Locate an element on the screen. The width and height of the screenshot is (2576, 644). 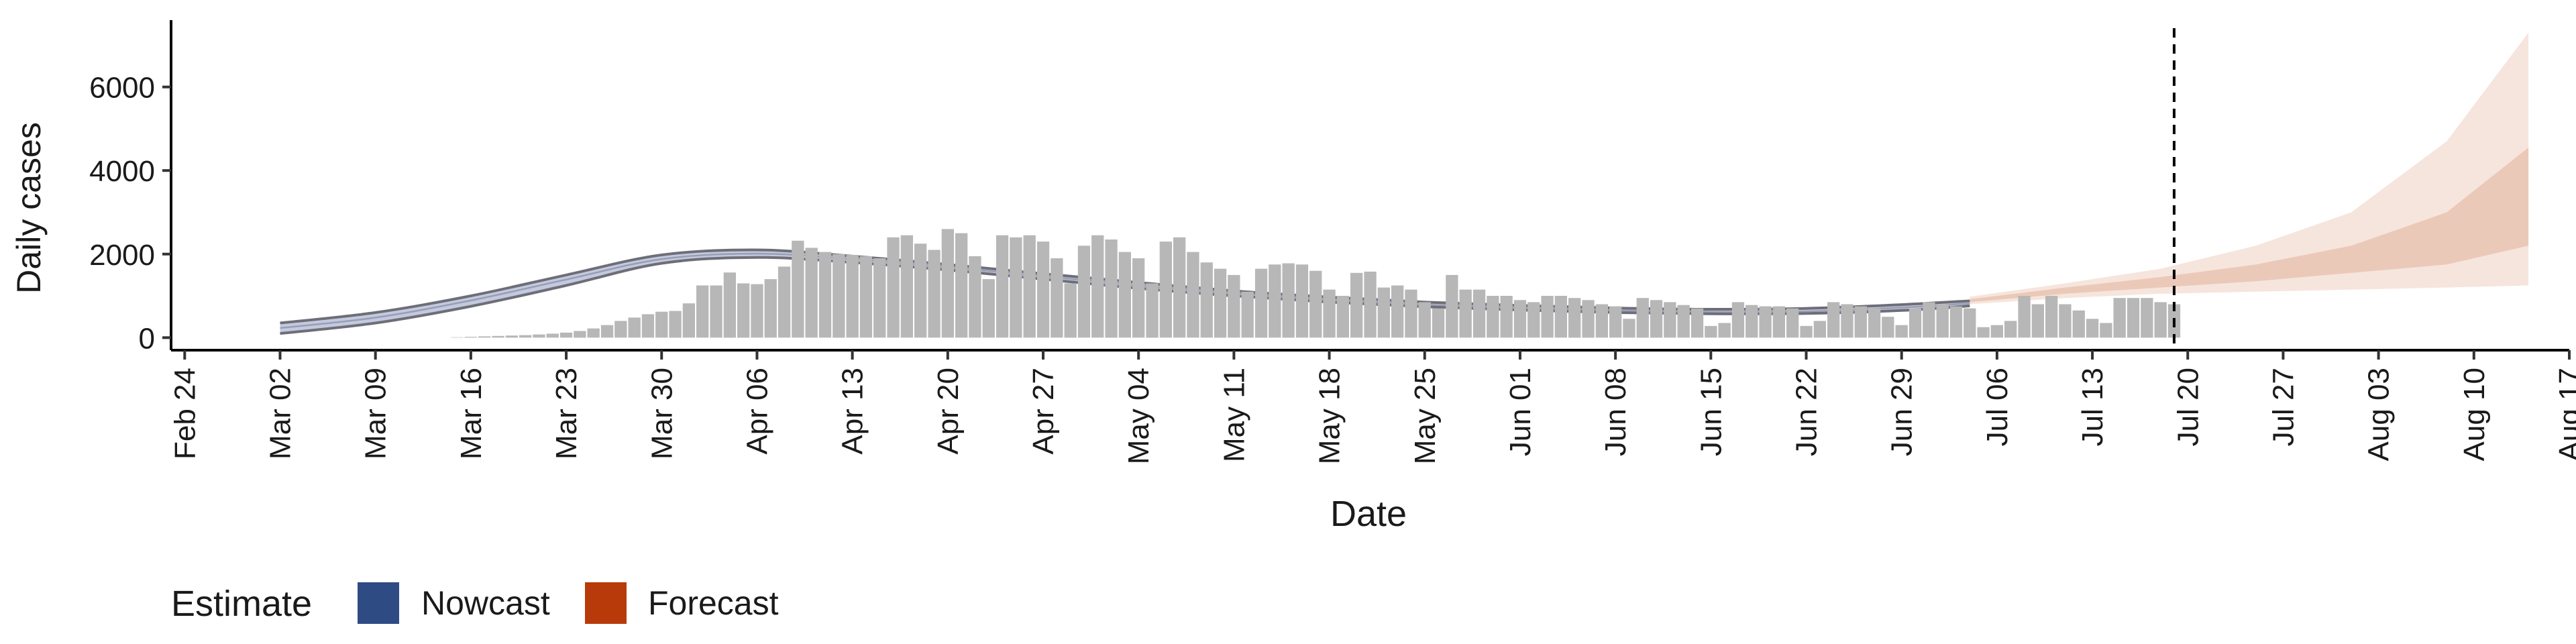
y-tick-label: 6000 is located at coordinates (122, 88).